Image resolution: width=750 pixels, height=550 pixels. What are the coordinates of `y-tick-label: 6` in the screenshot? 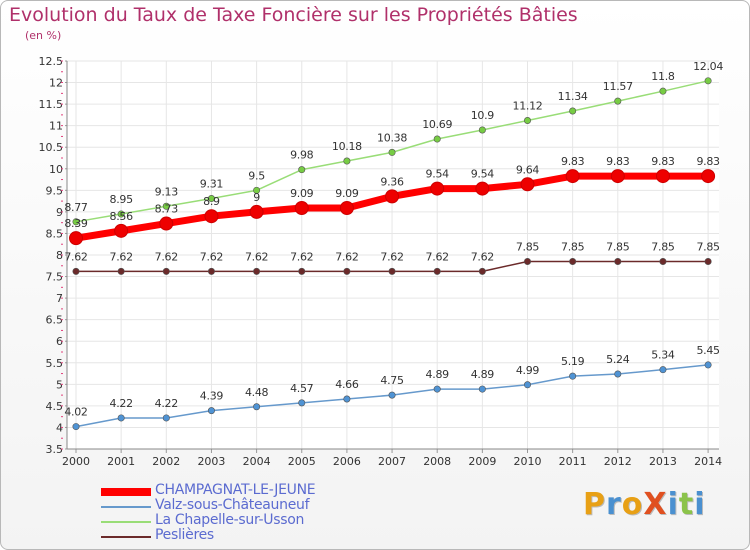 It's located at (59, 341).